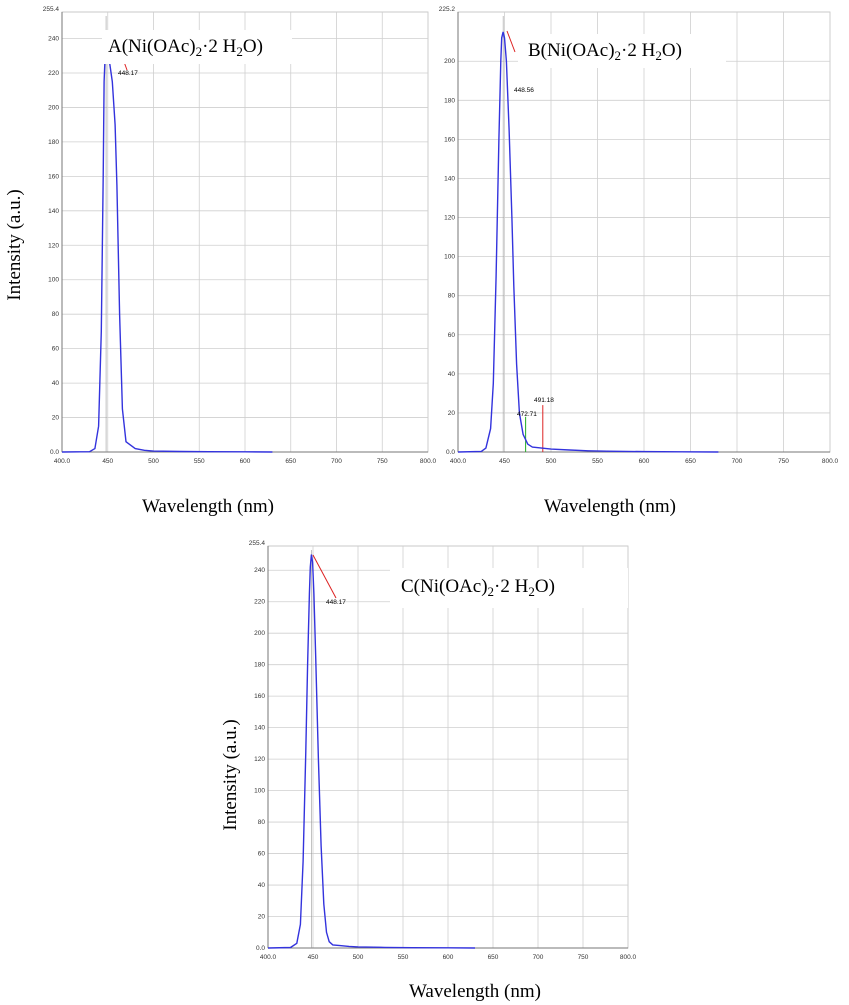 This screenshot has width=849, height=1005. What do you see at coordinates (53, 39) in the screenshot?
I see `y-tick-label: 240` at bounding box center [53, 39].